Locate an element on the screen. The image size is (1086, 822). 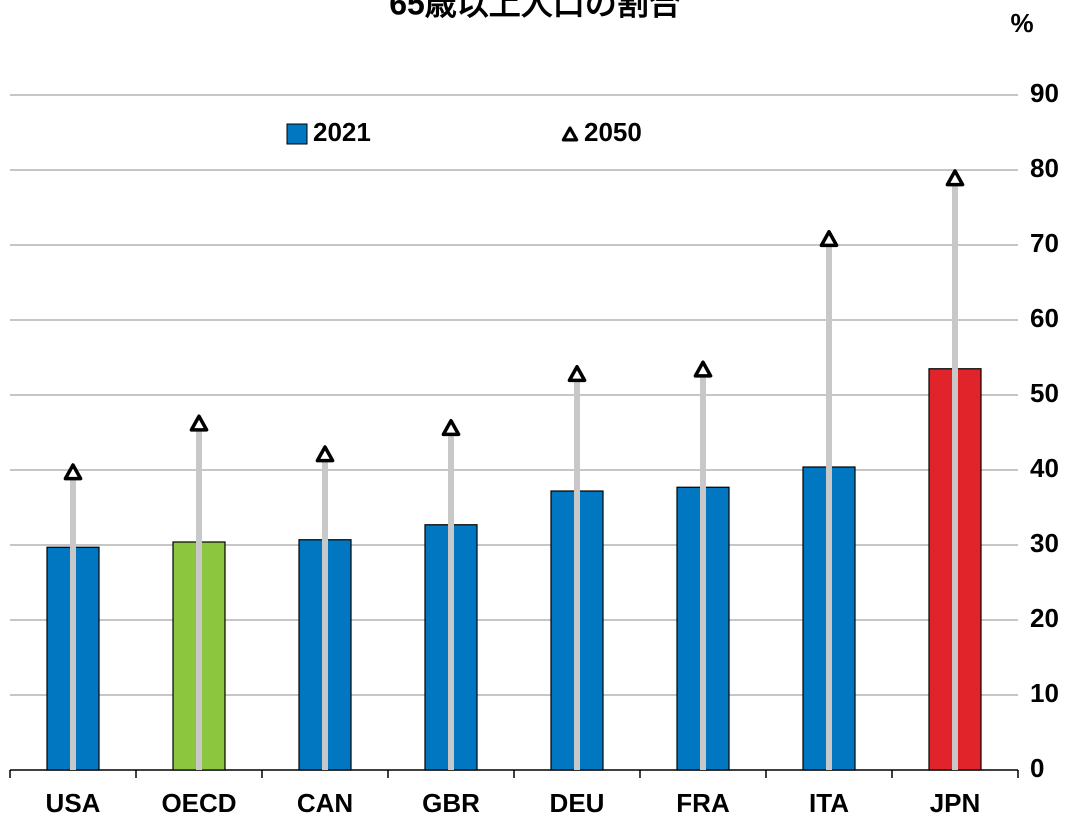
x-tick-label: JPN is located at coordinates (955, 803).